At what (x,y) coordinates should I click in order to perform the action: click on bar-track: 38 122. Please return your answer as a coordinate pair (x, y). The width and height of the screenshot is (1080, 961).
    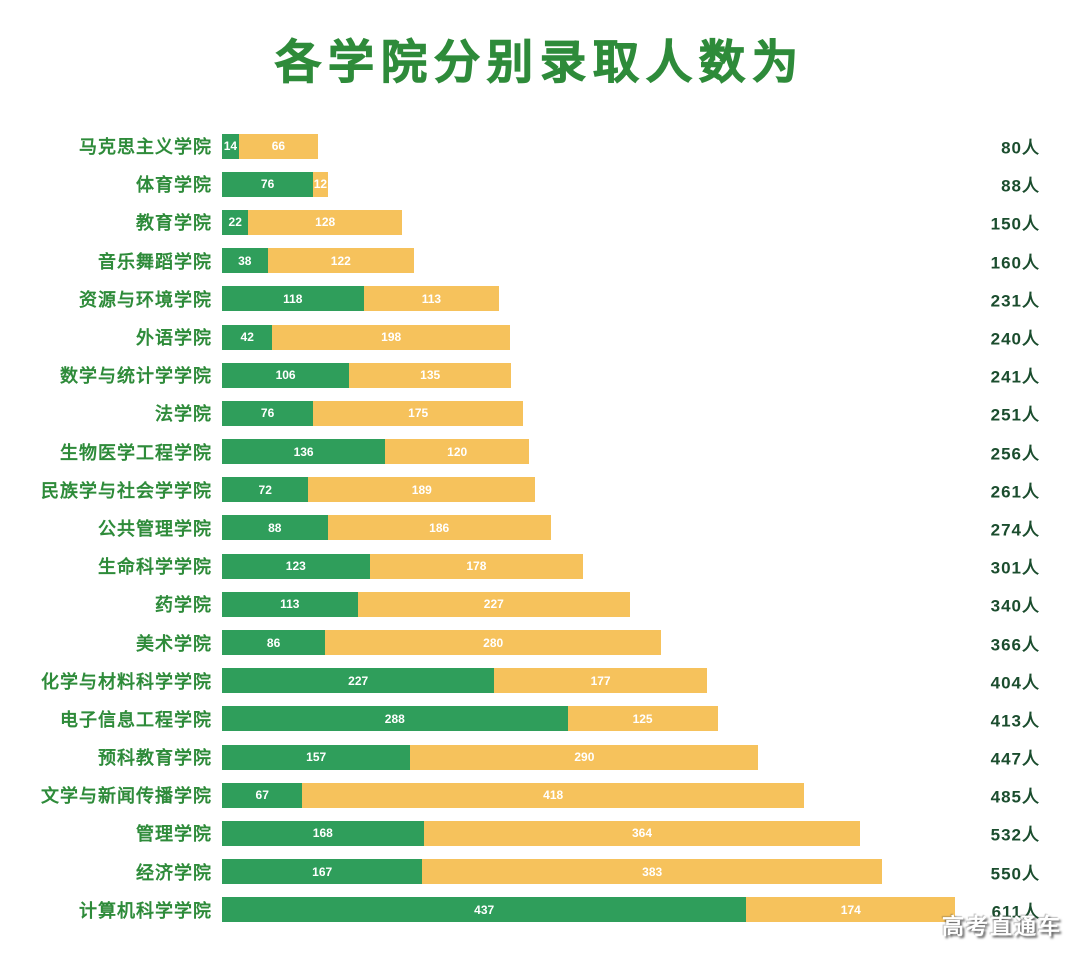
    Looking at the image, I should click on (318, 261).